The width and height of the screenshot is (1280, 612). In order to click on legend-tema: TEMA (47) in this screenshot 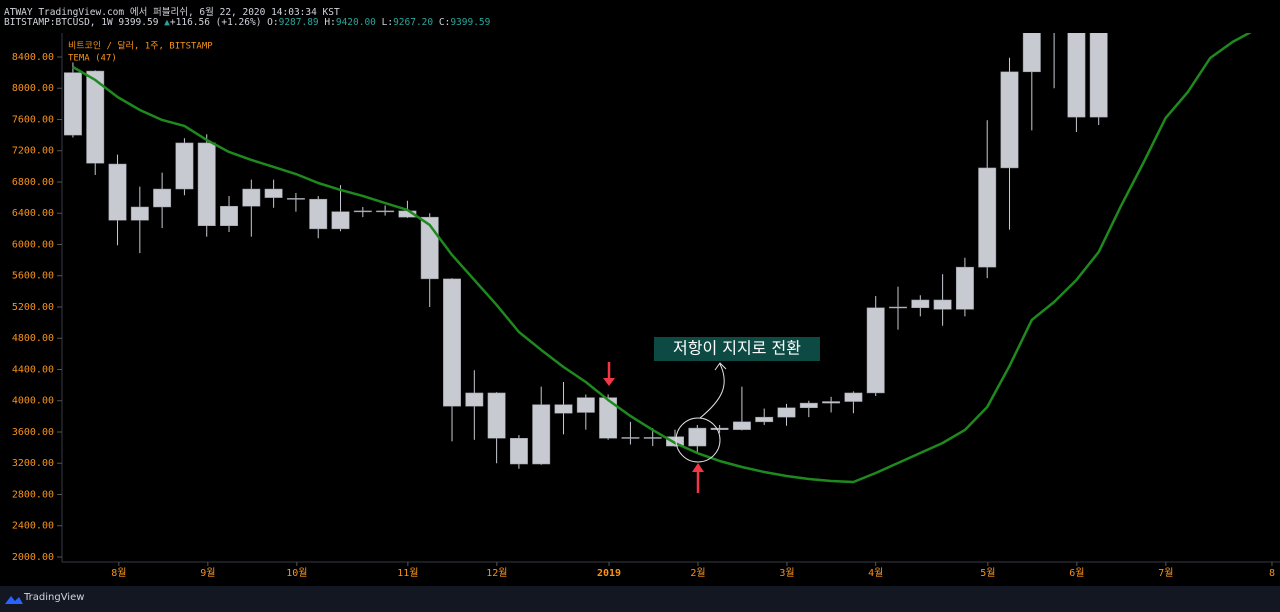, I will do `click(92, 59)`.